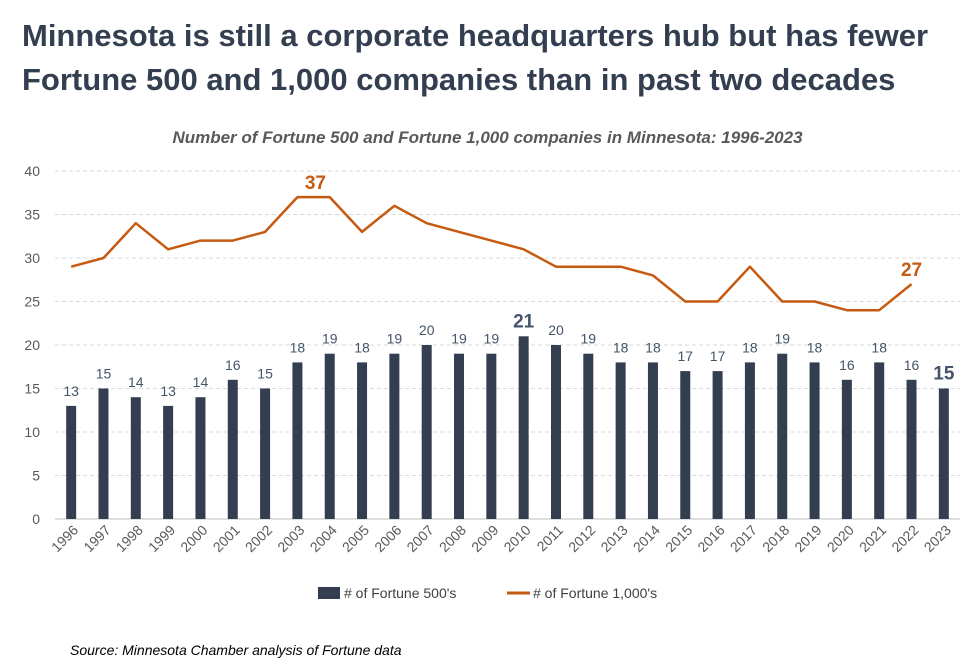 The height and width of the screenshot is (669, 975). I want to click on x-tick-label: 2019, so click(807, 538).